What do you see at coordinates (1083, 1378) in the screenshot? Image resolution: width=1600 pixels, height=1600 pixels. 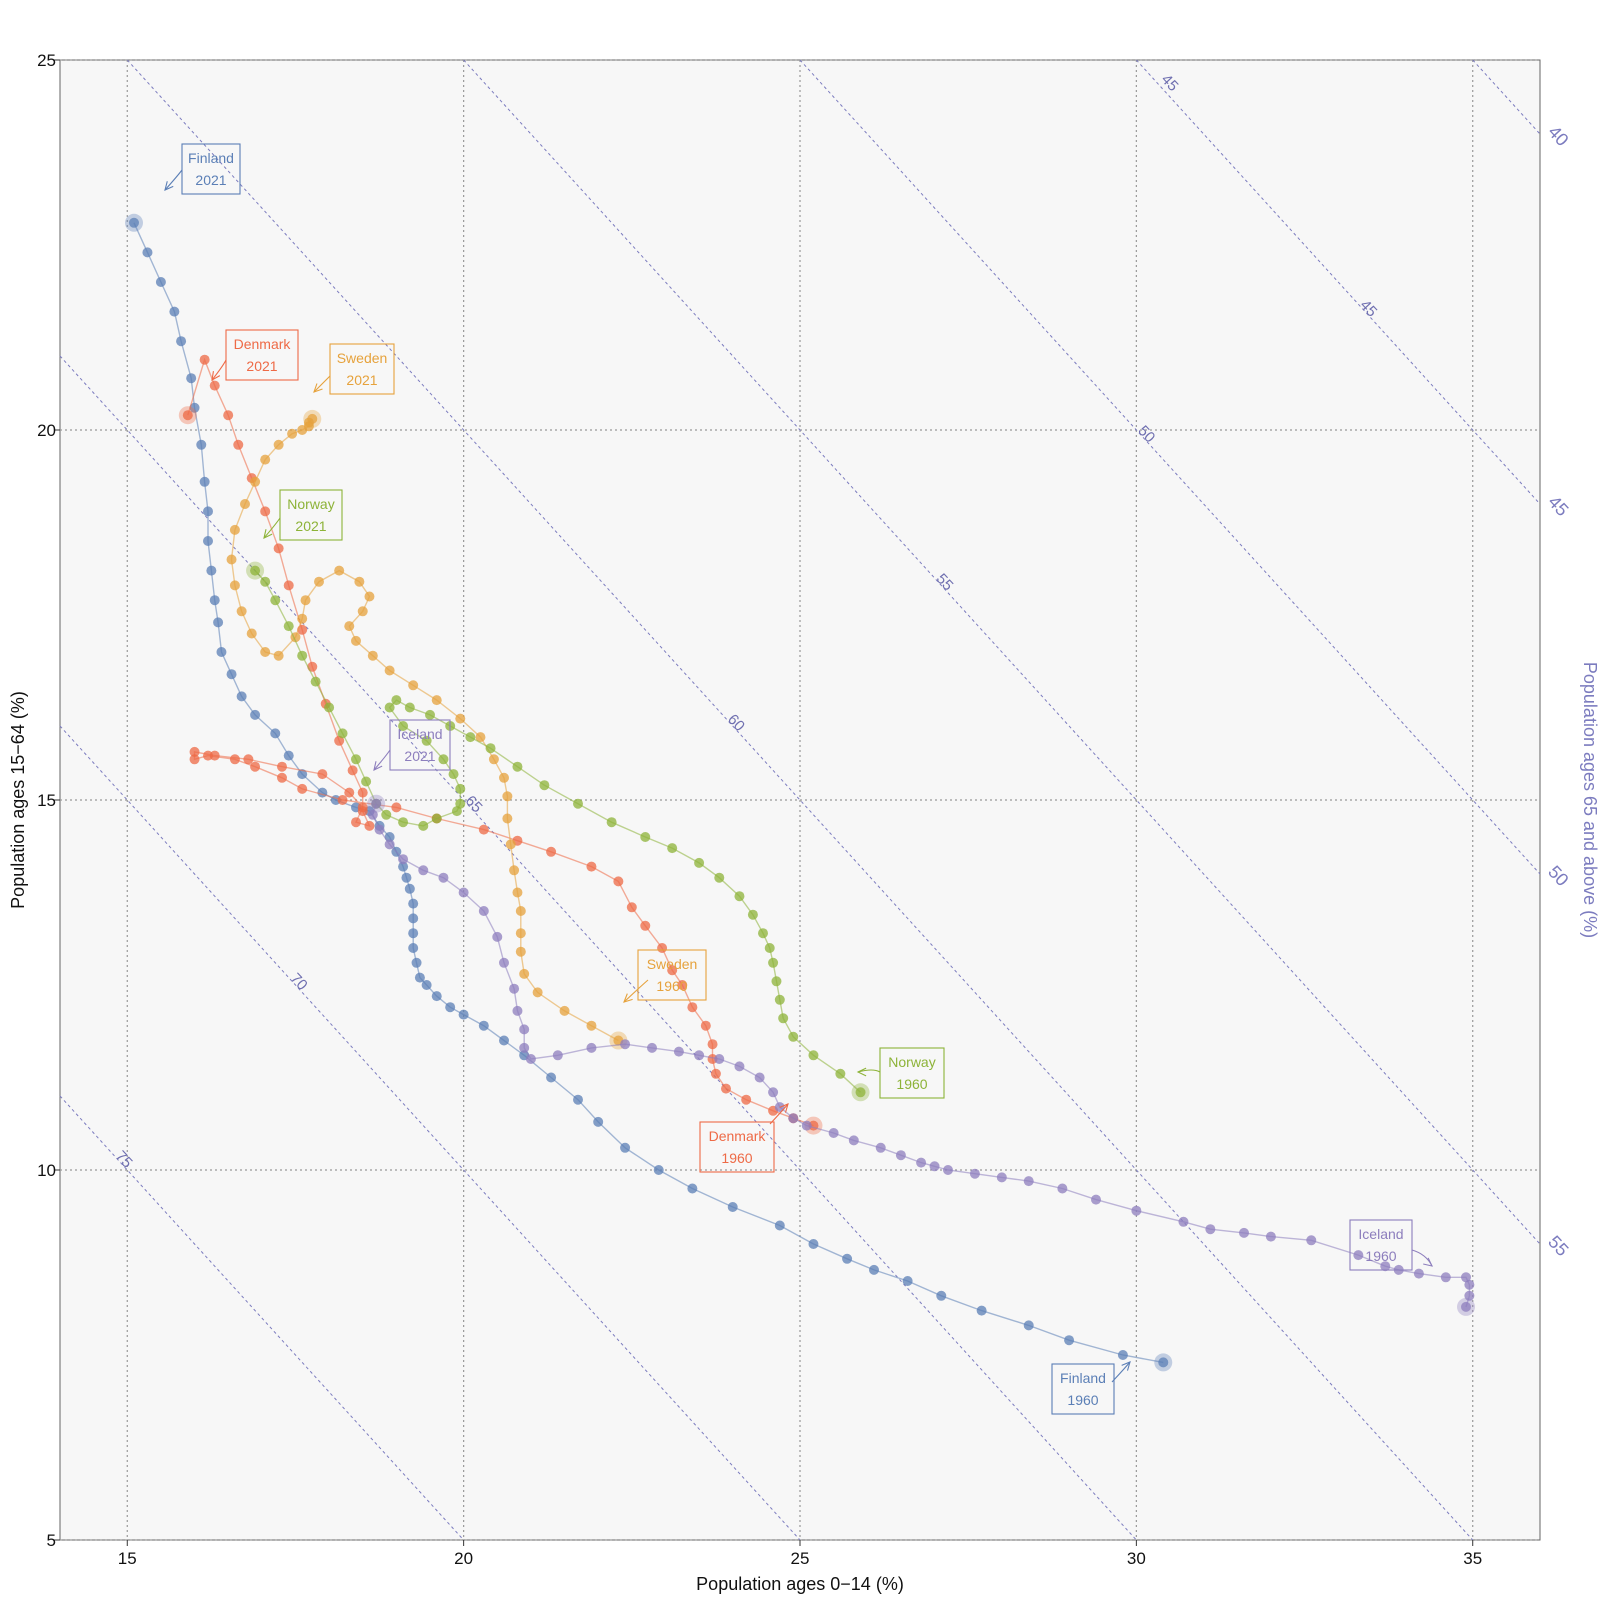 I see `annotation-country: Finland` at bounding box center [1083, 1378].